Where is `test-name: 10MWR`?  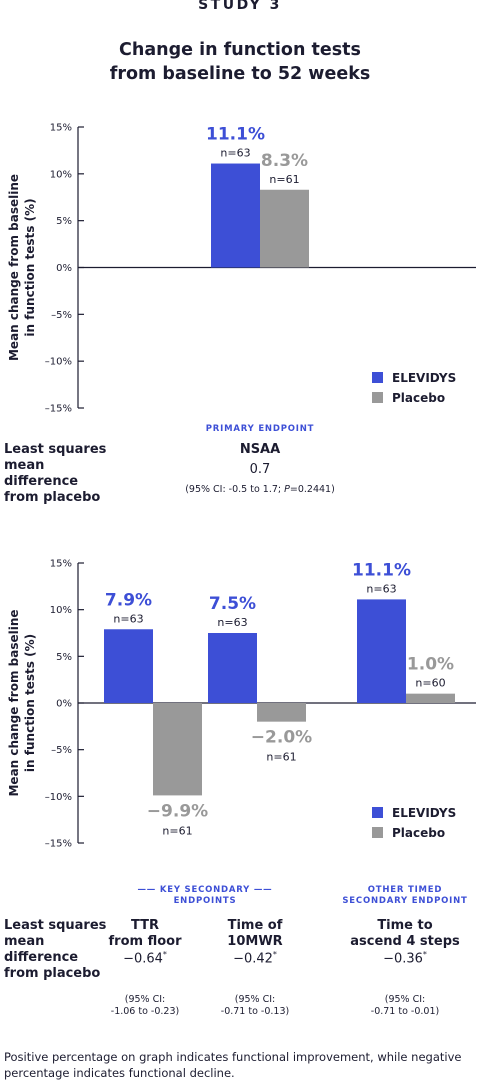
test-name: 10MWR is located at coordinates (255, 941).